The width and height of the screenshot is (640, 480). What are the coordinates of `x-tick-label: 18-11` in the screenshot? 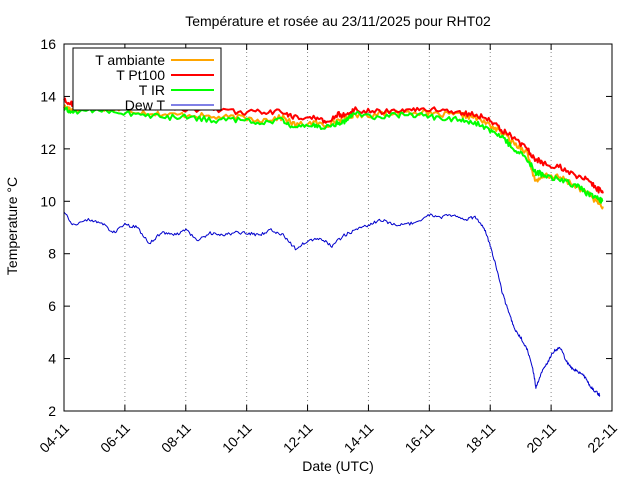 It's located at (480, 438).